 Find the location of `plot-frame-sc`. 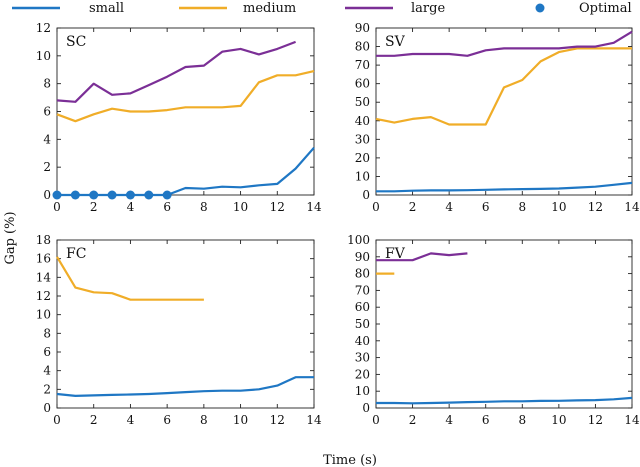

plot-frame-sc is located at coordinates (185, 111).